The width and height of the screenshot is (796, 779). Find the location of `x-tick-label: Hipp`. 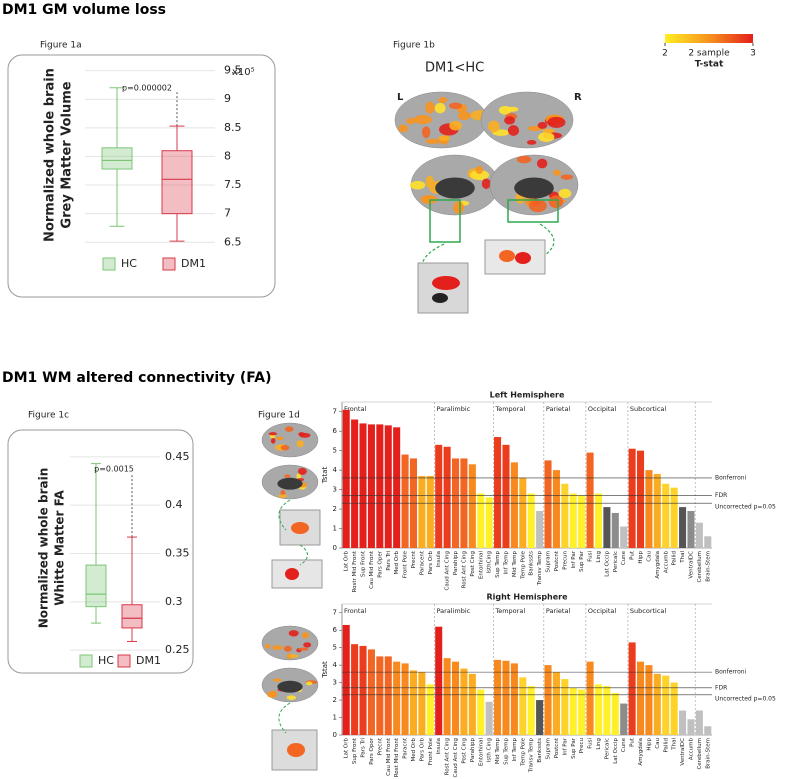

x-tick-label: Hipp is located at coordinates (641, 557).